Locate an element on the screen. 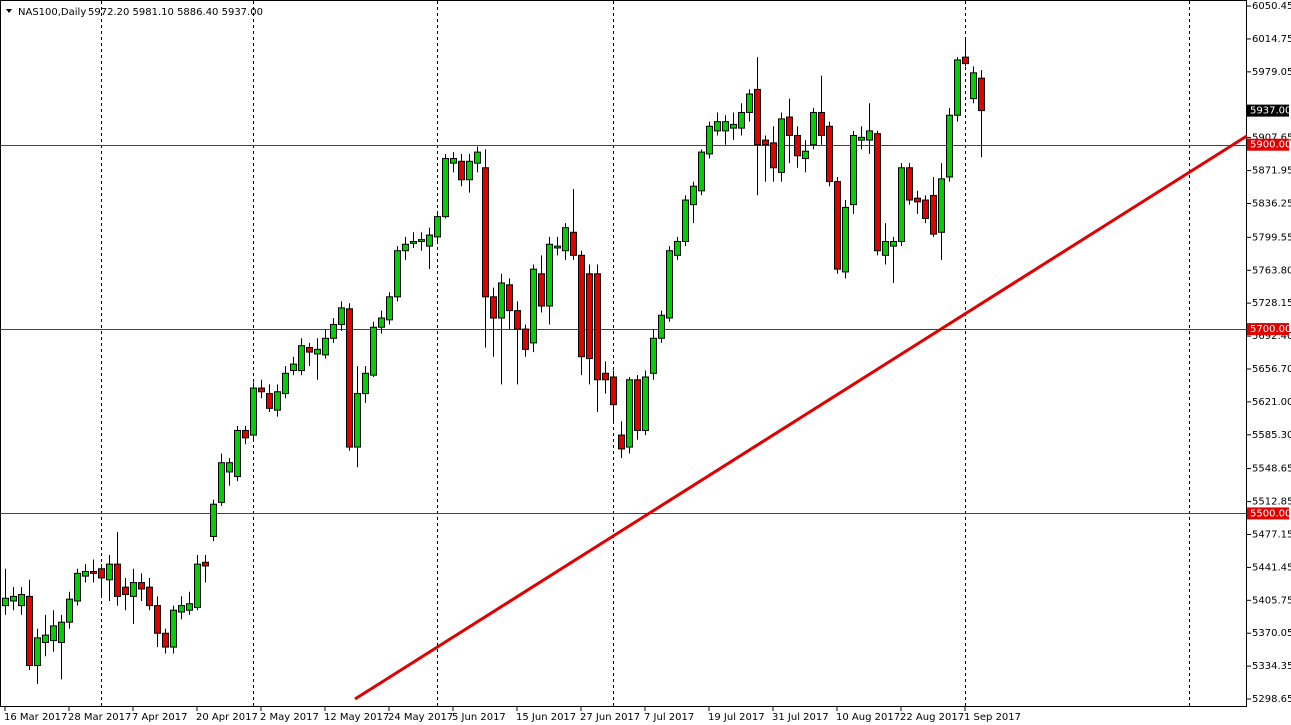 The height and width of the screenshot is (725, 1291). y-tick-label: 5585.30 is located at coordinates (1271, 435).